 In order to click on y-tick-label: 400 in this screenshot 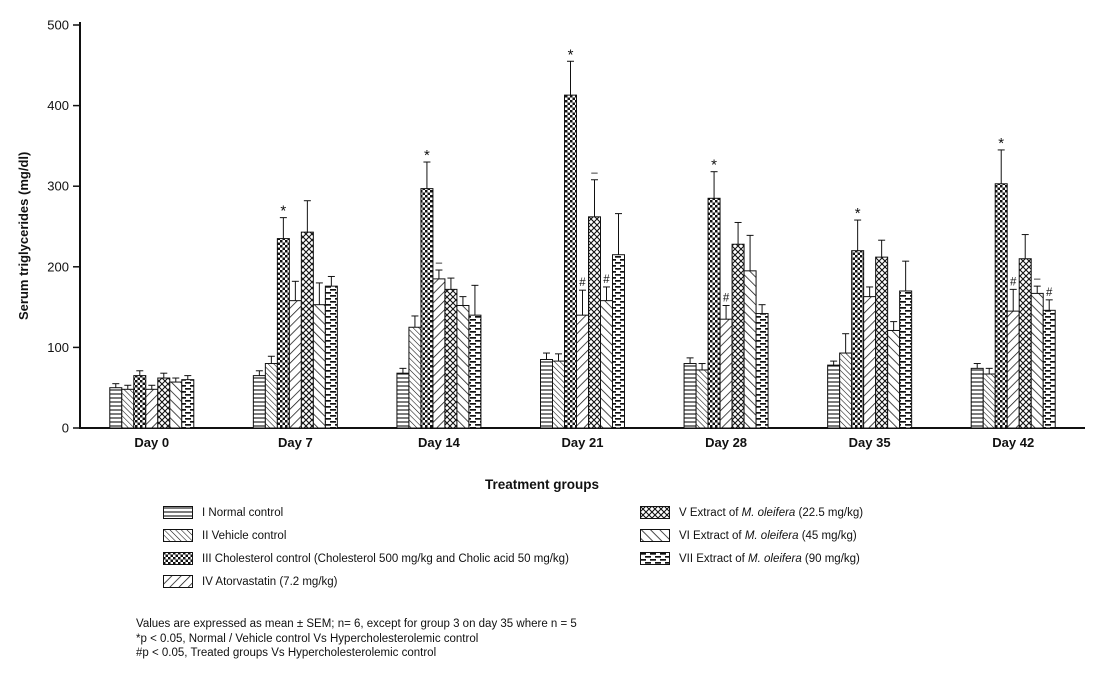, I will do `click(58, 105)`.